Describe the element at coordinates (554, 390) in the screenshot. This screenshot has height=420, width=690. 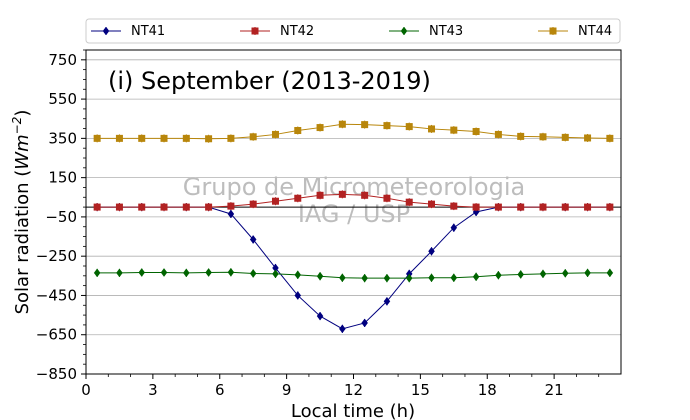
I see `x-tick-label: 21` at that location.